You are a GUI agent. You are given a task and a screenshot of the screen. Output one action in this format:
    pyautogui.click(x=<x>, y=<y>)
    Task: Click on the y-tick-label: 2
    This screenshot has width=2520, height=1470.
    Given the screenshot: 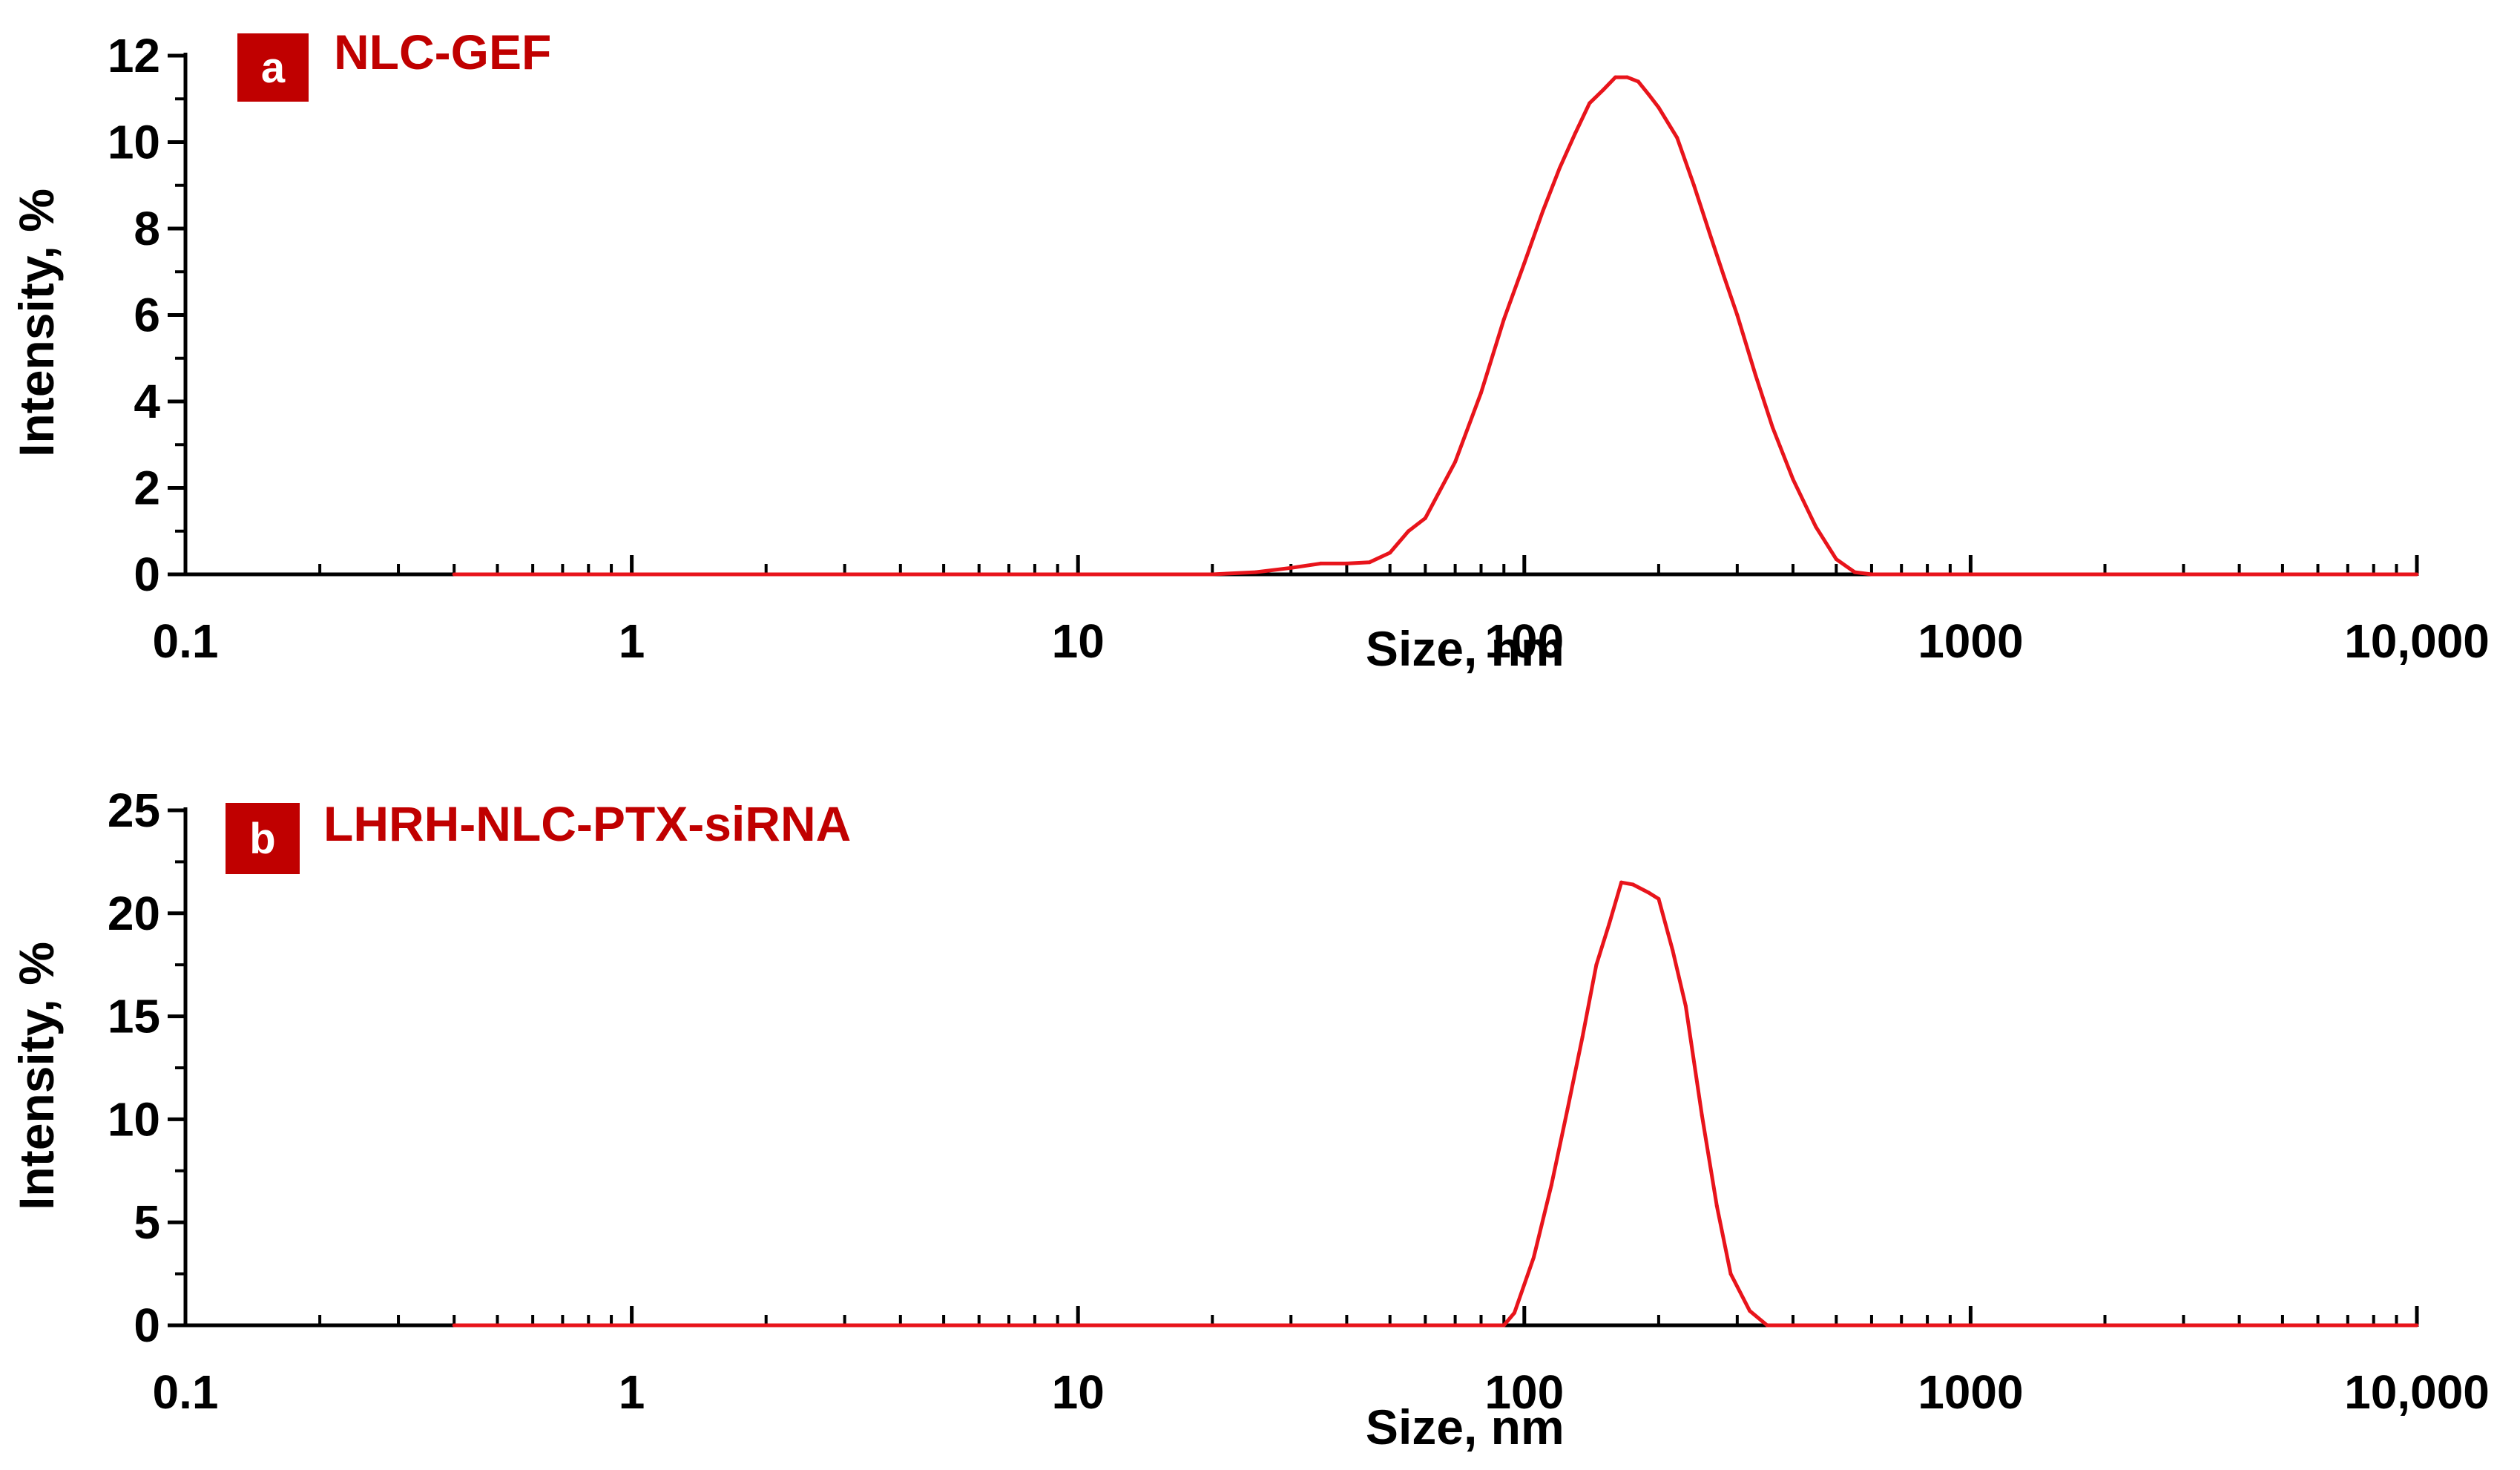 What is the action you would take?
    pyautogui.click(x=147, y=489)
    